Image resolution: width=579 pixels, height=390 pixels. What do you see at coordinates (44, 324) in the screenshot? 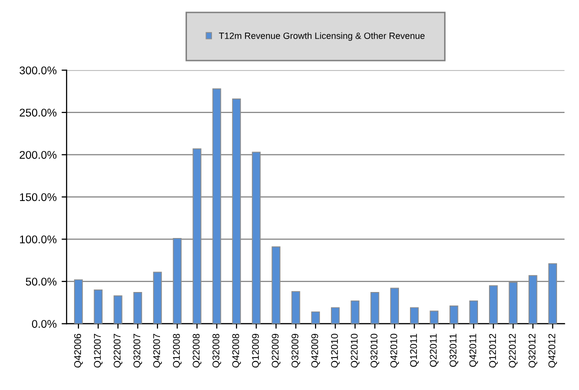
I see `y-tick-label: 0.0%` at bounding box center [44, 324].